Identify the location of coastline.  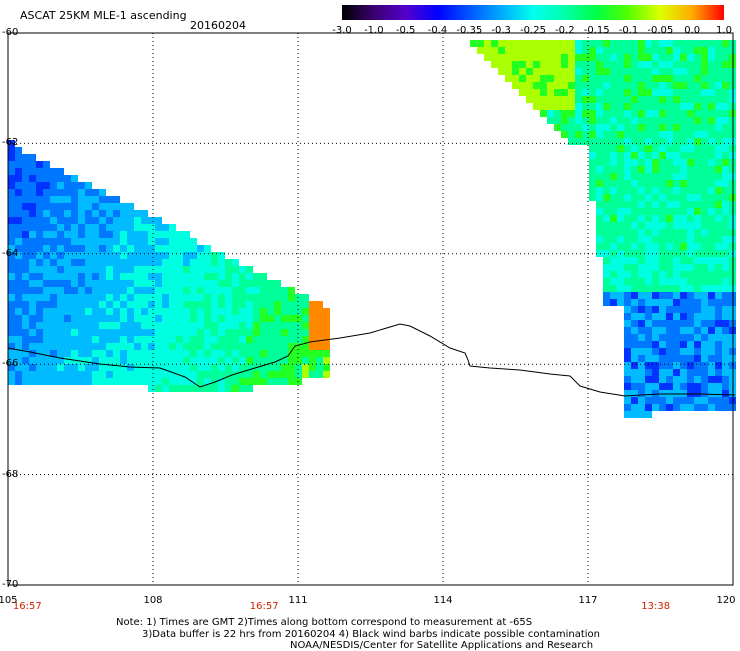
(371, 360).